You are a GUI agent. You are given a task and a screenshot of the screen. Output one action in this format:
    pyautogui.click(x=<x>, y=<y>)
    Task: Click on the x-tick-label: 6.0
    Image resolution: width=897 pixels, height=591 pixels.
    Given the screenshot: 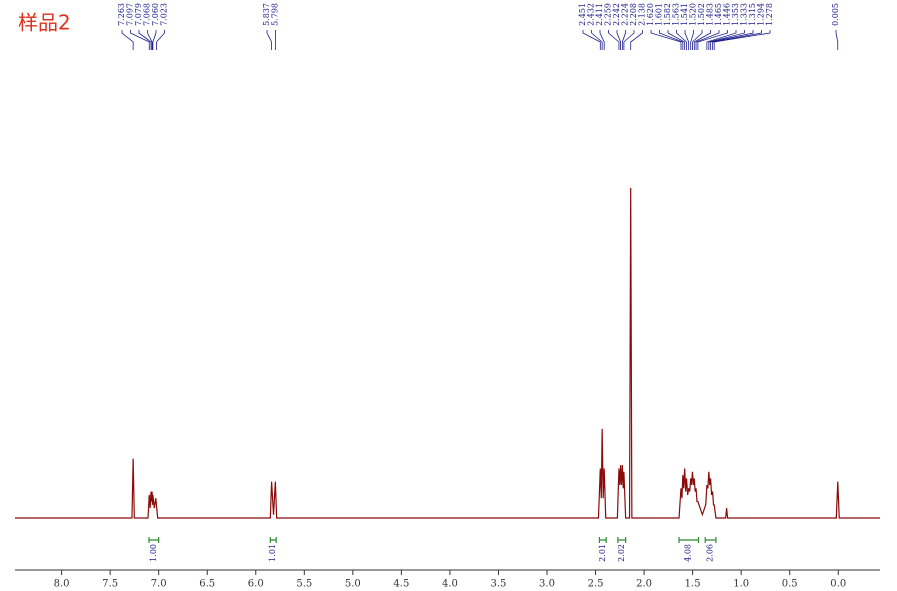 What is the action you would take?
    pyautogui.click(x=256, y=584)
    